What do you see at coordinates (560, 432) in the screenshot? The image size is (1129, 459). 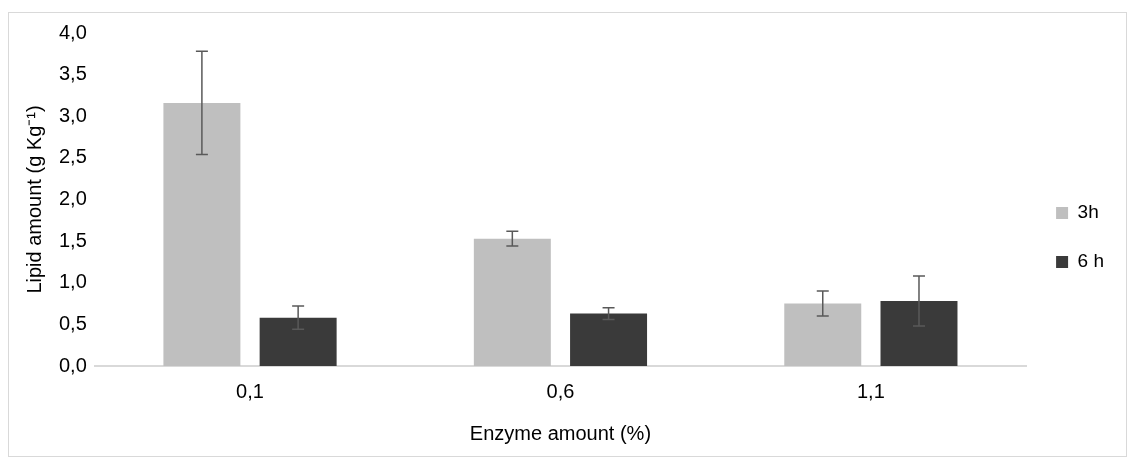 I see `x-axis-title: Enzyme amount (%)` at bounding box center [560, 432].